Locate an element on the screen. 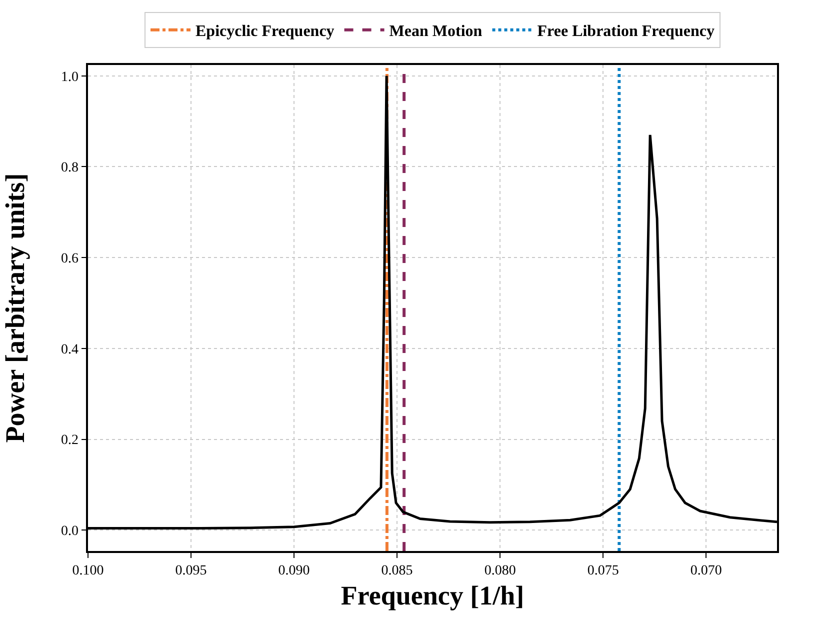 Image resolution: width=834 pixels, height=623 pixels. y-tick-label: 1.0 is located at coordinates (69, 77).